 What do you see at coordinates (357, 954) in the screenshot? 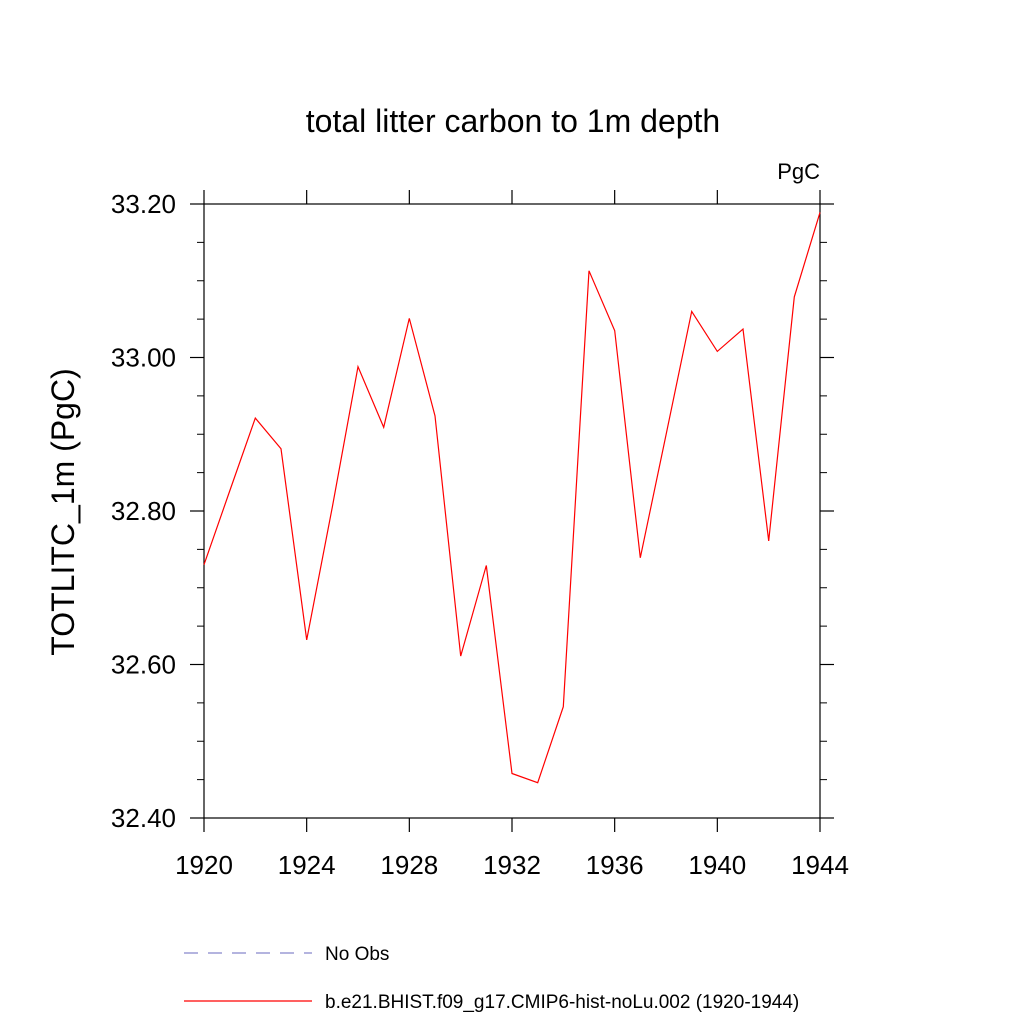
I see `legend-label: No Obs` at bounding box center [357, 954].